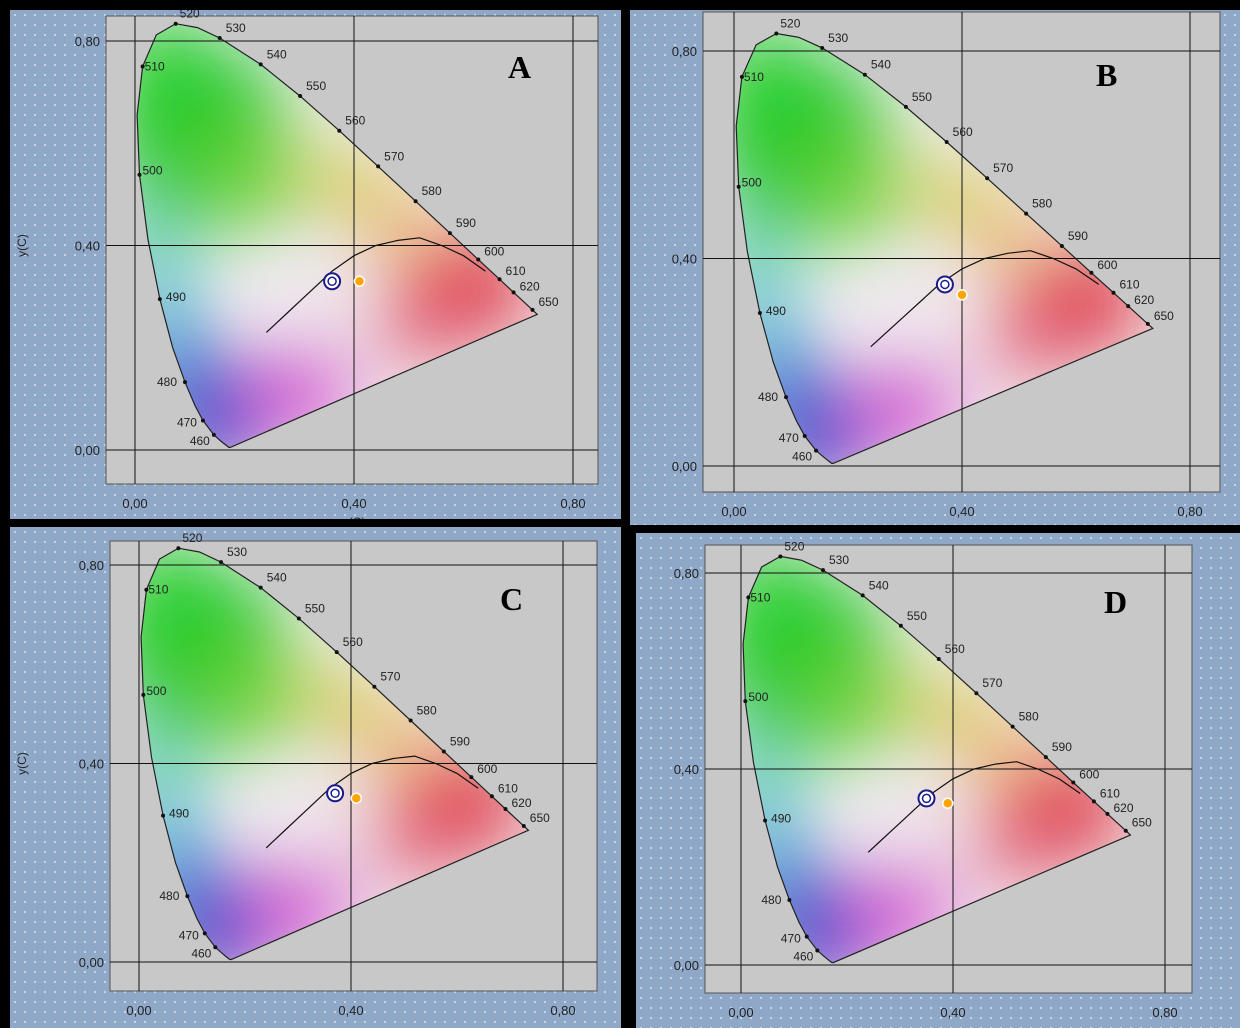 This screenshot has width=1240, height=1028. Describe the element at coordinates (372, 802) in the screenshot. I see `planckian-locus` at that location.